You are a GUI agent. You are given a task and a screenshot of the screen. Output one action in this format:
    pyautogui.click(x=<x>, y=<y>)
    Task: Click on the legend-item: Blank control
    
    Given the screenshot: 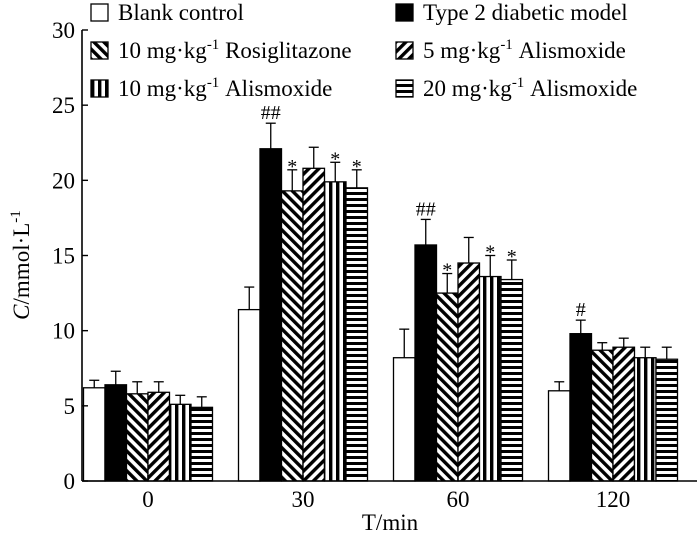 What is the action you would take?
    pyautogui.click(x=167, y=12)
    